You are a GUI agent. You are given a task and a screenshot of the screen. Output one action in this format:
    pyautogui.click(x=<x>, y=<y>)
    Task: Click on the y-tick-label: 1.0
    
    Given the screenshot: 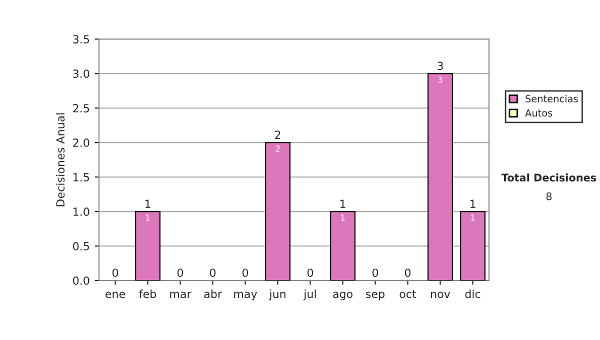 What is the action you would take?
    pyautogui.click(x=82, y=212)
    